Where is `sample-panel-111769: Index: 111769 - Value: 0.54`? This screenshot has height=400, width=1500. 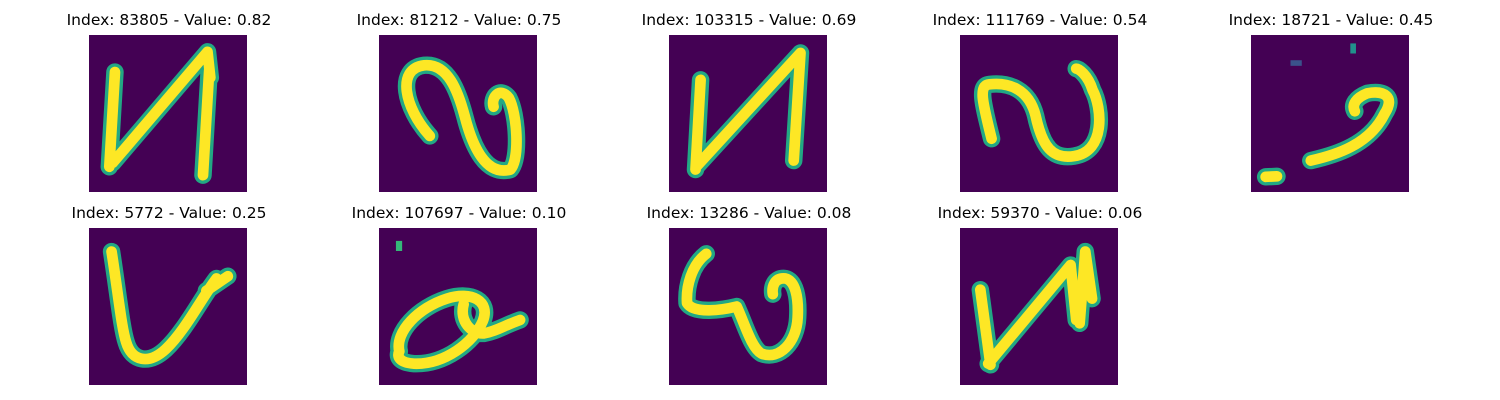 sample-panel-111769: Index: 111769 - Value: 0.54 is located at coordinates (1040, 96).